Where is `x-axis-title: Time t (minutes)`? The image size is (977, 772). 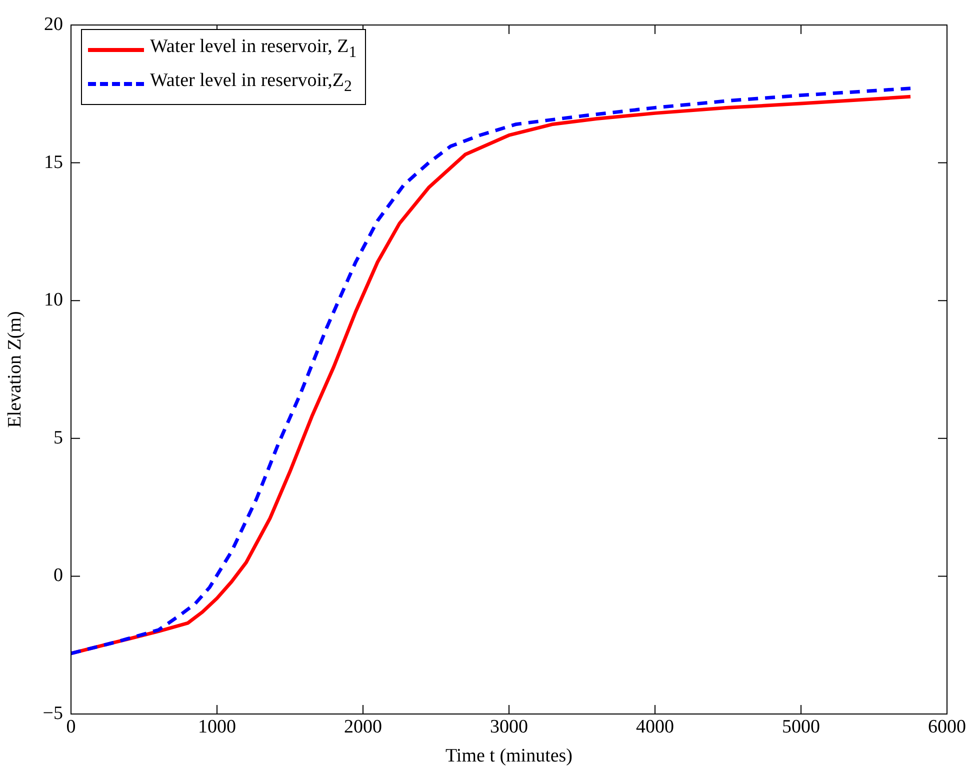 x-axis-title: Time t (minutes) is located at coordinates (509, 756).